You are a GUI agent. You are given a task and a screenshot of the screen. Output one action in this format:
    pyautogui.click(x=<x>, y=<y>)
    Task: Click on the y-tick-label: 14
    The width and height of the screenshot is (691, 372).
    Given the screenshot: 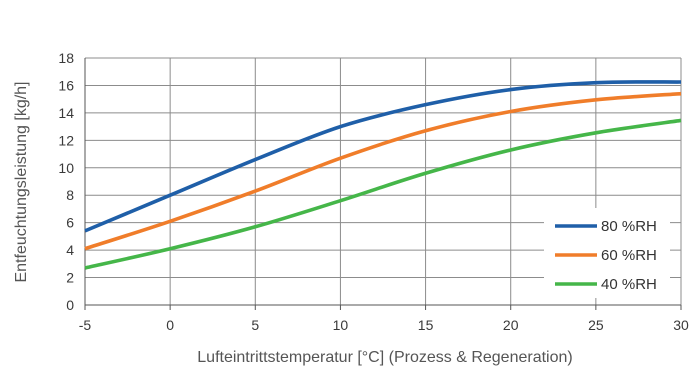 What is the action you would take?
    pyautogui.click(x=66, y=113)
    